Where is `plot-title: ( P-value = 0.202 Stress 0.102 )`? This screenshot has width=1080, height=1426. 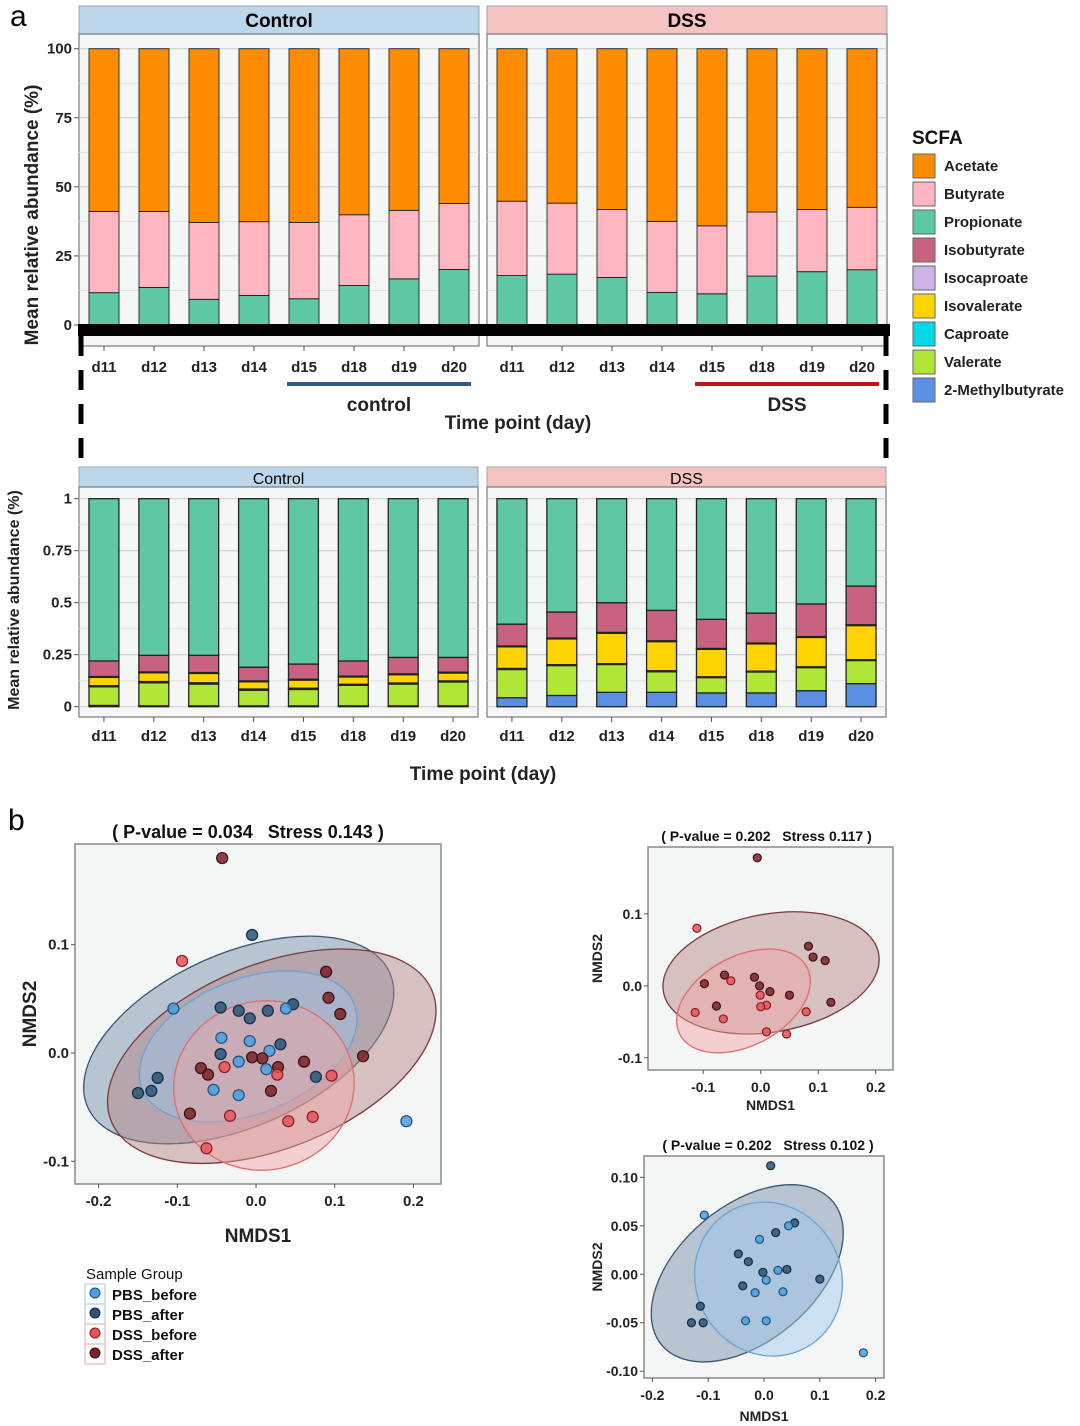 plot-title: ( P-value = 0.202 Stress 0.102 ) is located at coordinates (767, 1145).